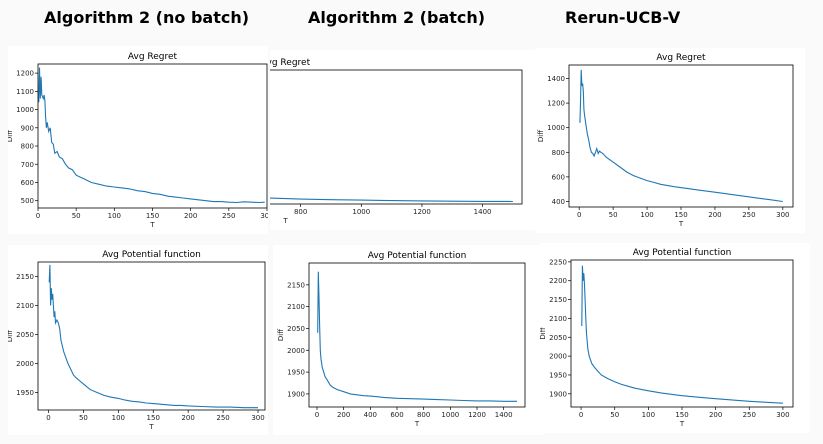 The image size is (823, 444). I want to click on x-tick-label: 400, so click(370, 415).